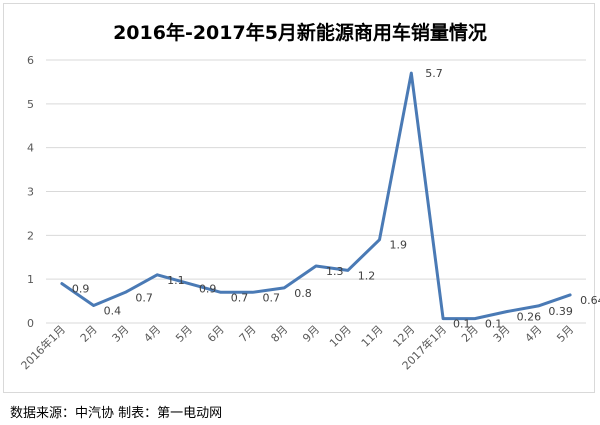 This screenshot has height=425, width=600. Describe the element at coordinates (30, 104) in the screenshot. I see `y-tick-label: 5` at that location.